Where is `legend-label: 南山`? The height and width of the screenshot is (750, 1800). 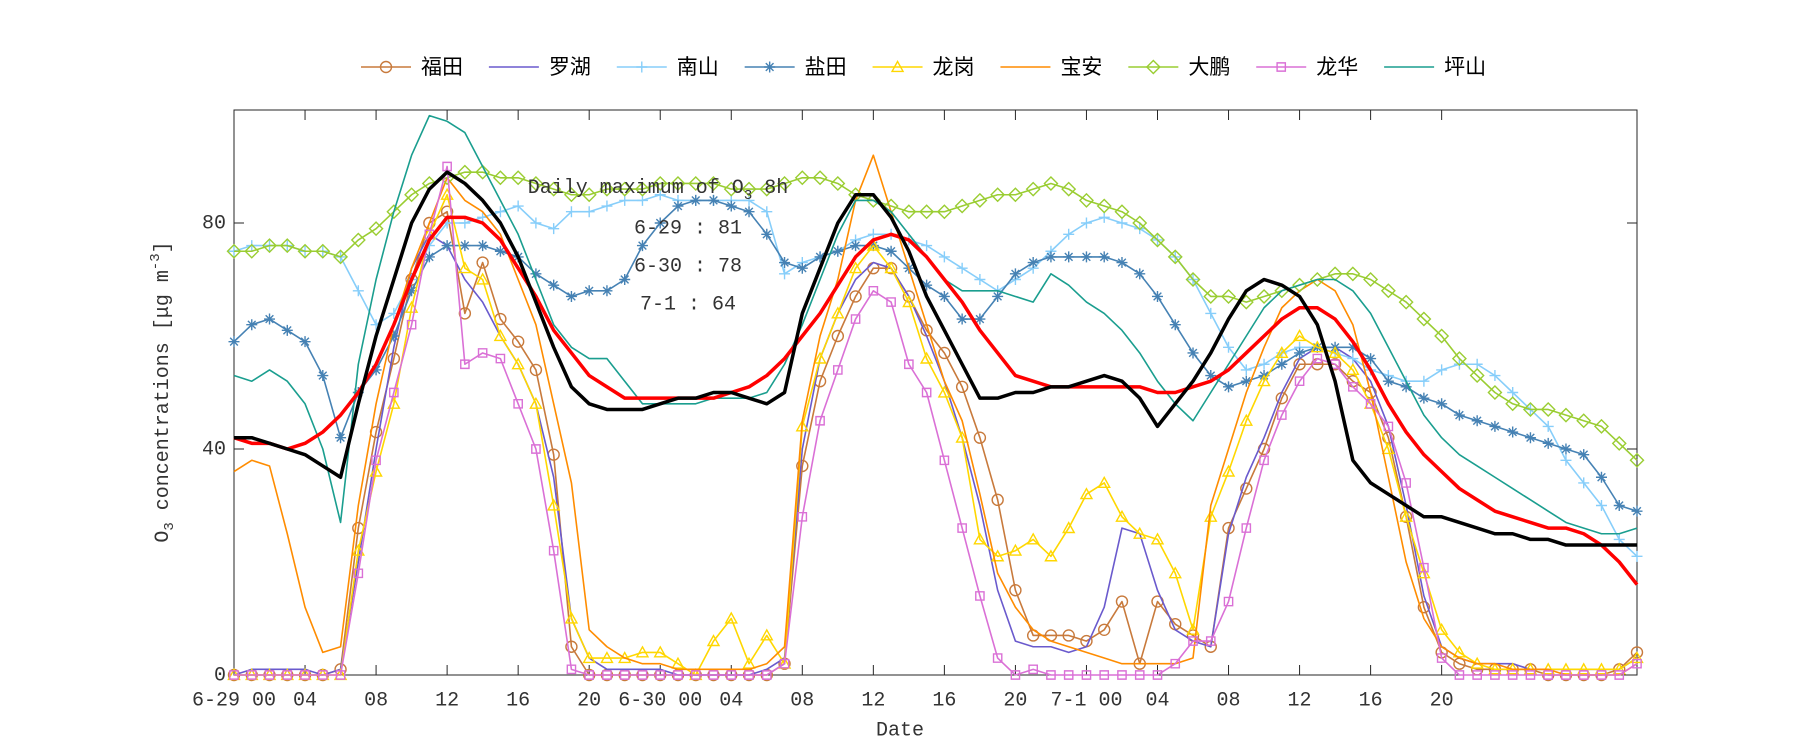 legend-label: 南山 is located at coordinates (698, 67).